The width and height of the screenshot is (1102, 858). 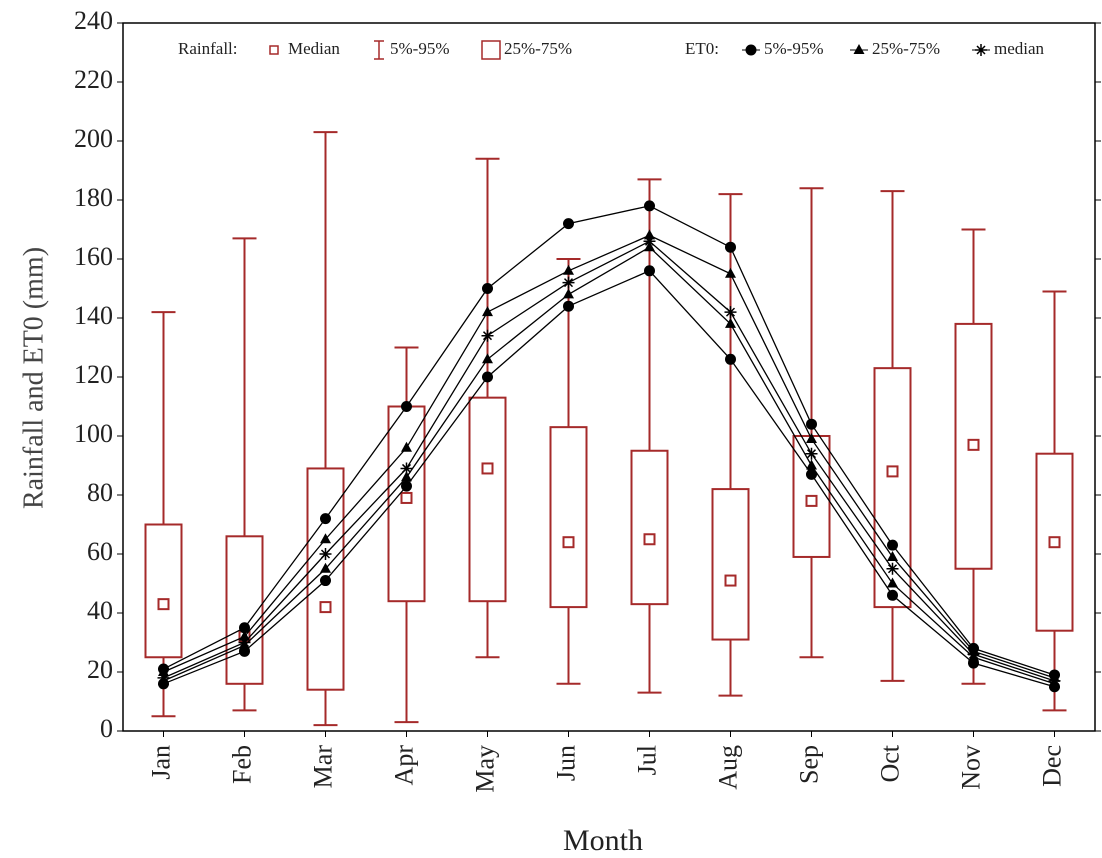 I want to click on y-axis-title: Rainfall and ET0 (mm), so click(x=33, y=378).